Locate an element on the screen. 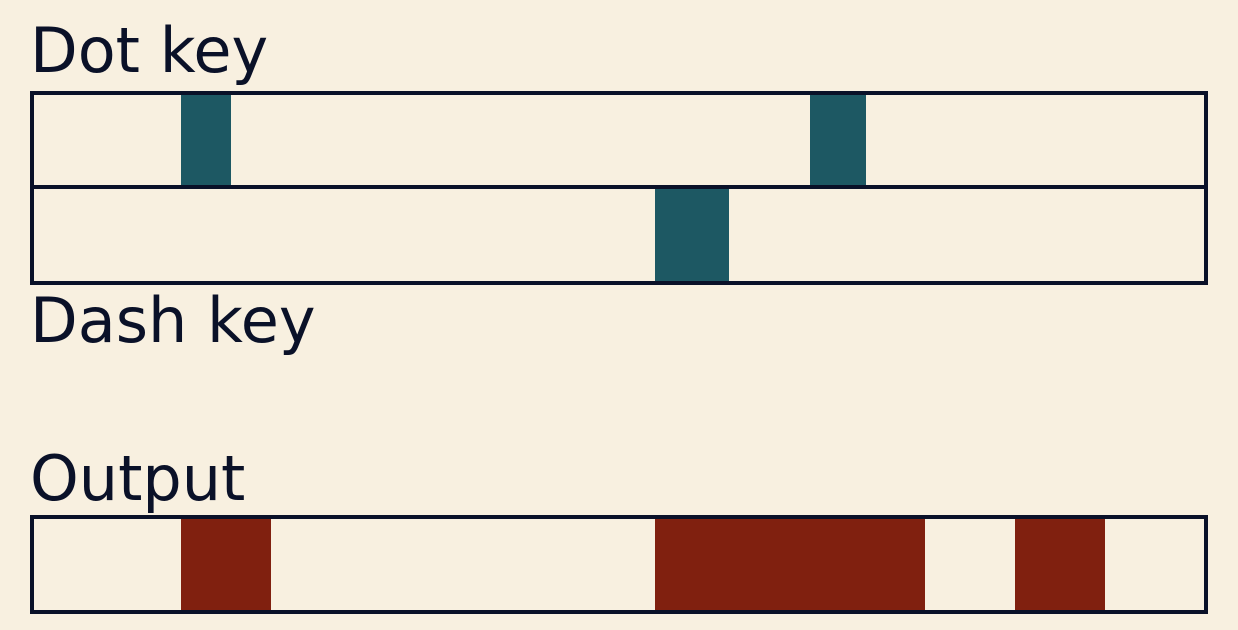 This screenshot has height=630, width=1238. dot-key-label: Dot key is located at coordinates (149, 50).